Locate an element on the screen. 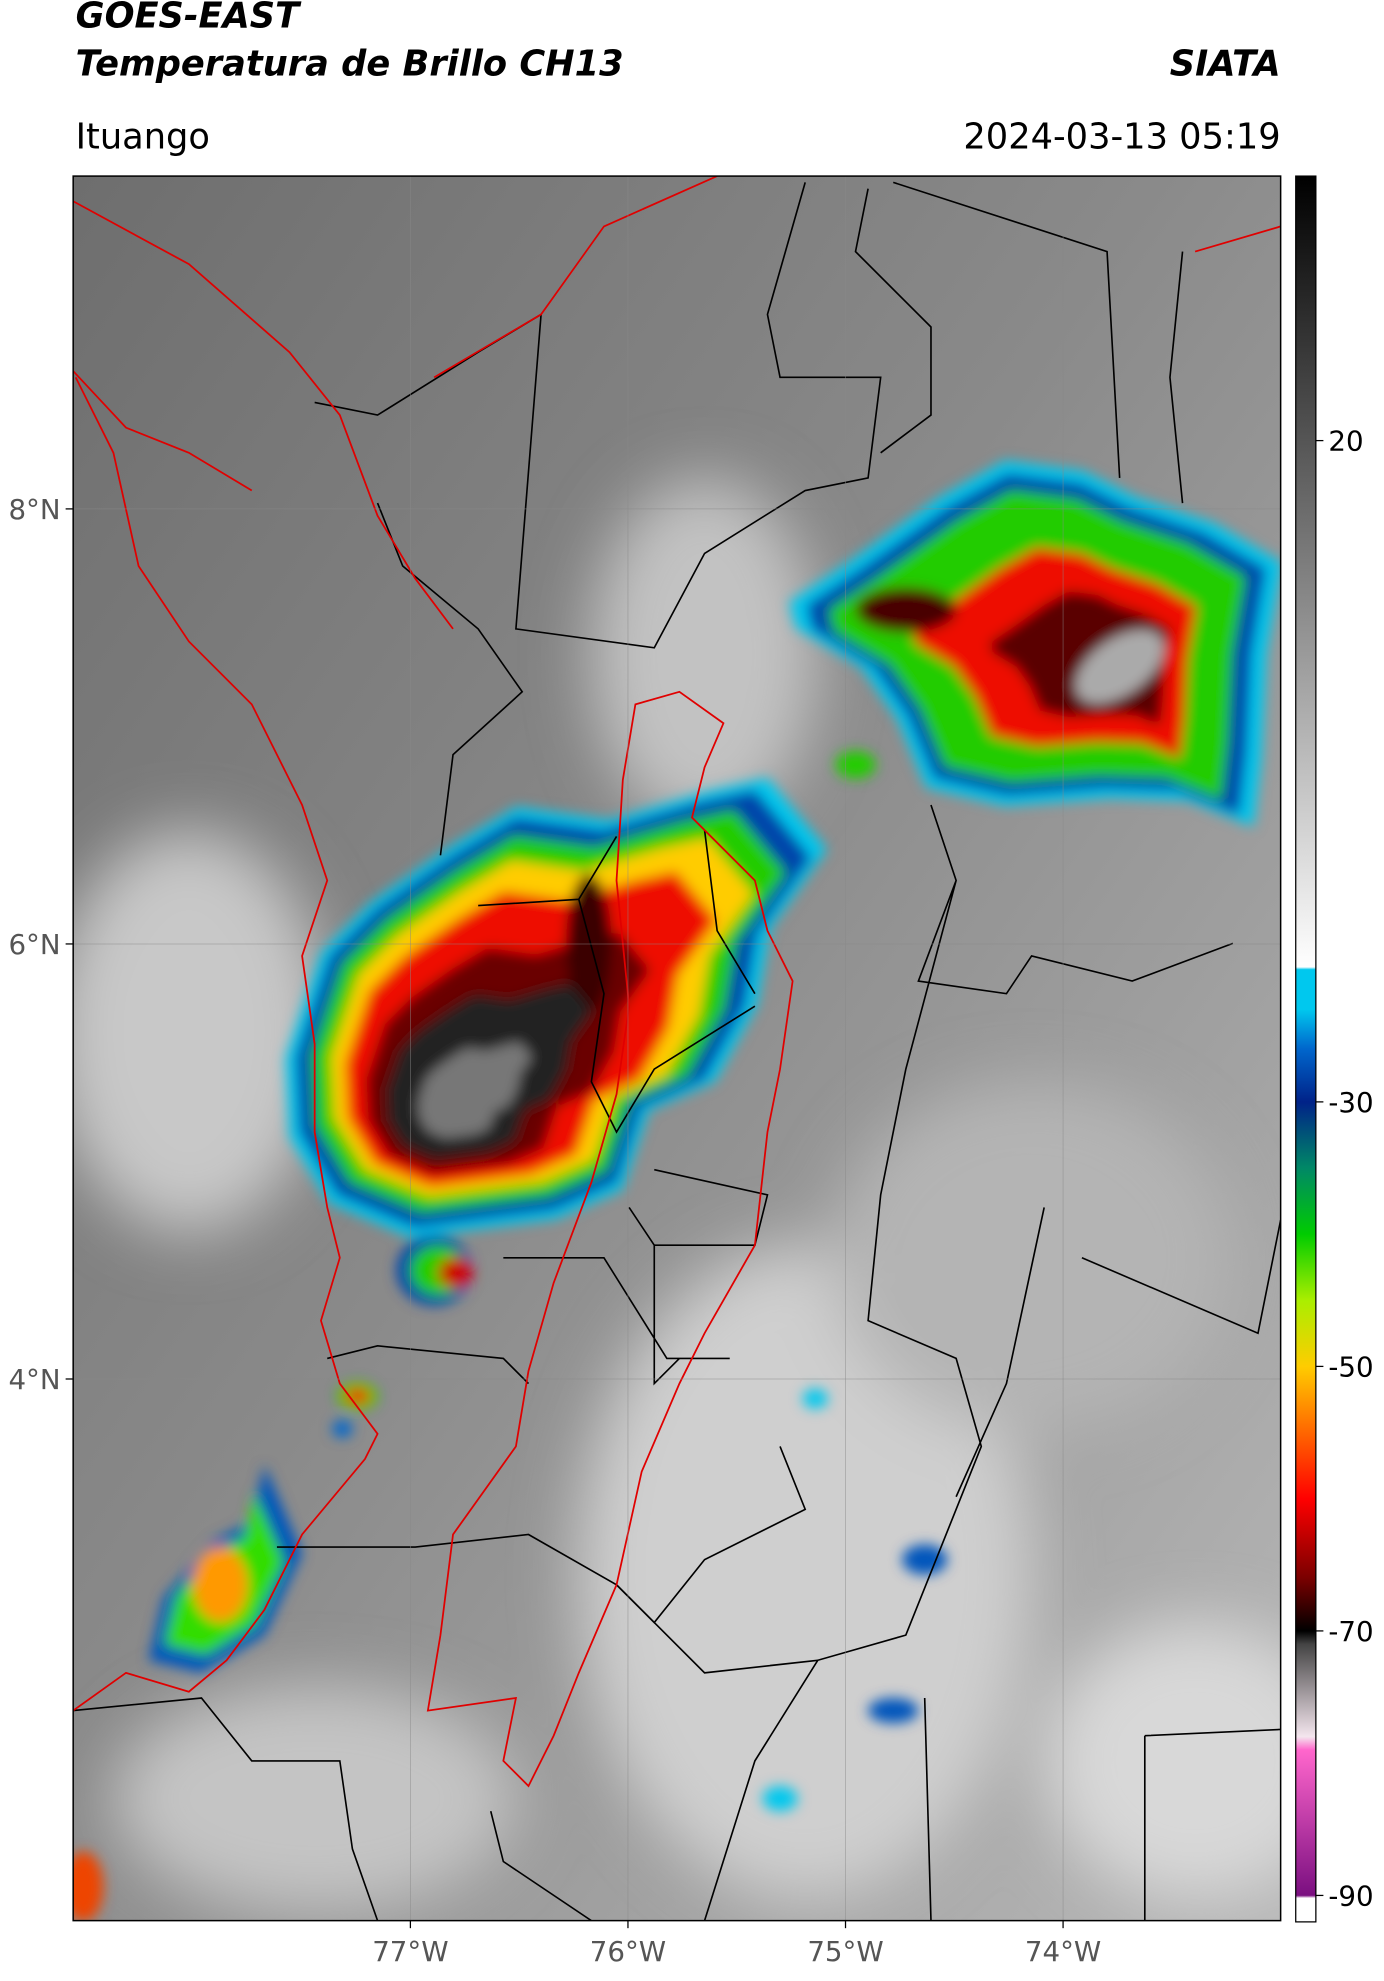 The image size is (1384, 1981). x-tick-label: 76°W is located at coordinates (628, 1951).